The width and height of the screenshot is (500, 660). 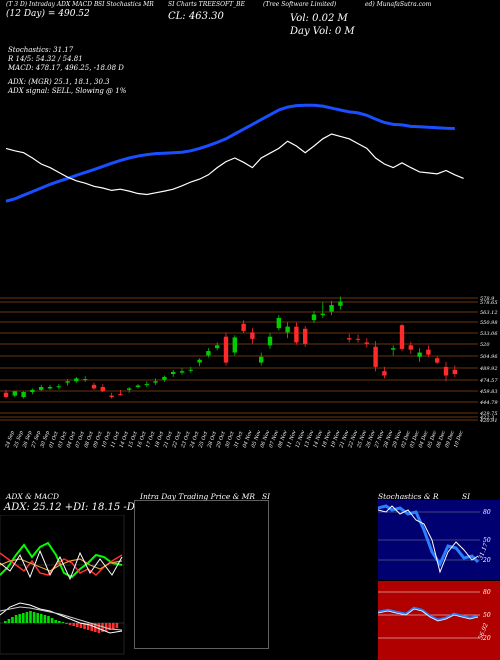 What do you see at coordinates (125, 439) in the screenshot?
I see `date-label: 14 Oct` at bounding box center [125, 439].